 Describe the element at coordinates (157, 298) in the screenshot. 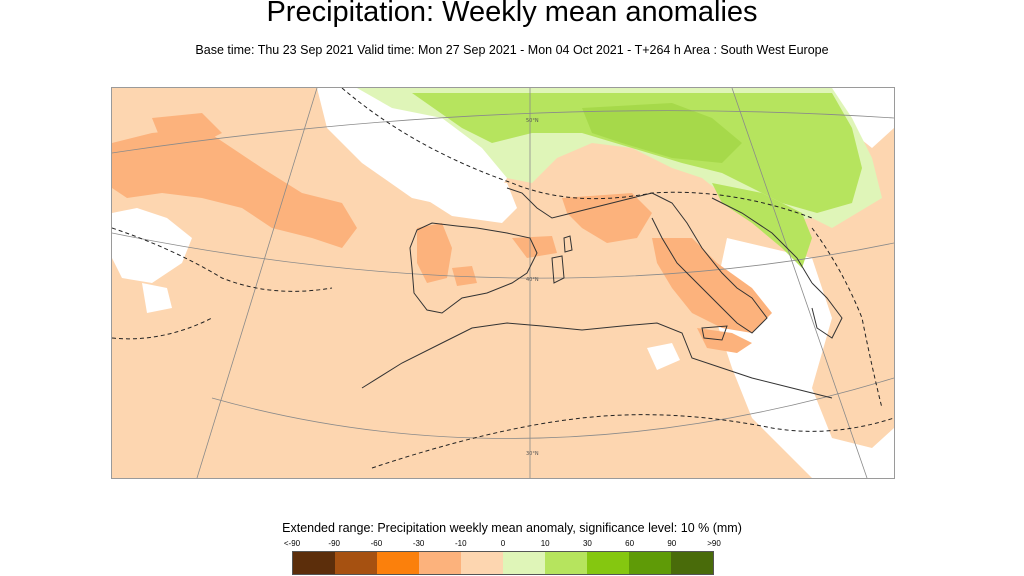

I see `neutral-atlantic-spot` at that location.